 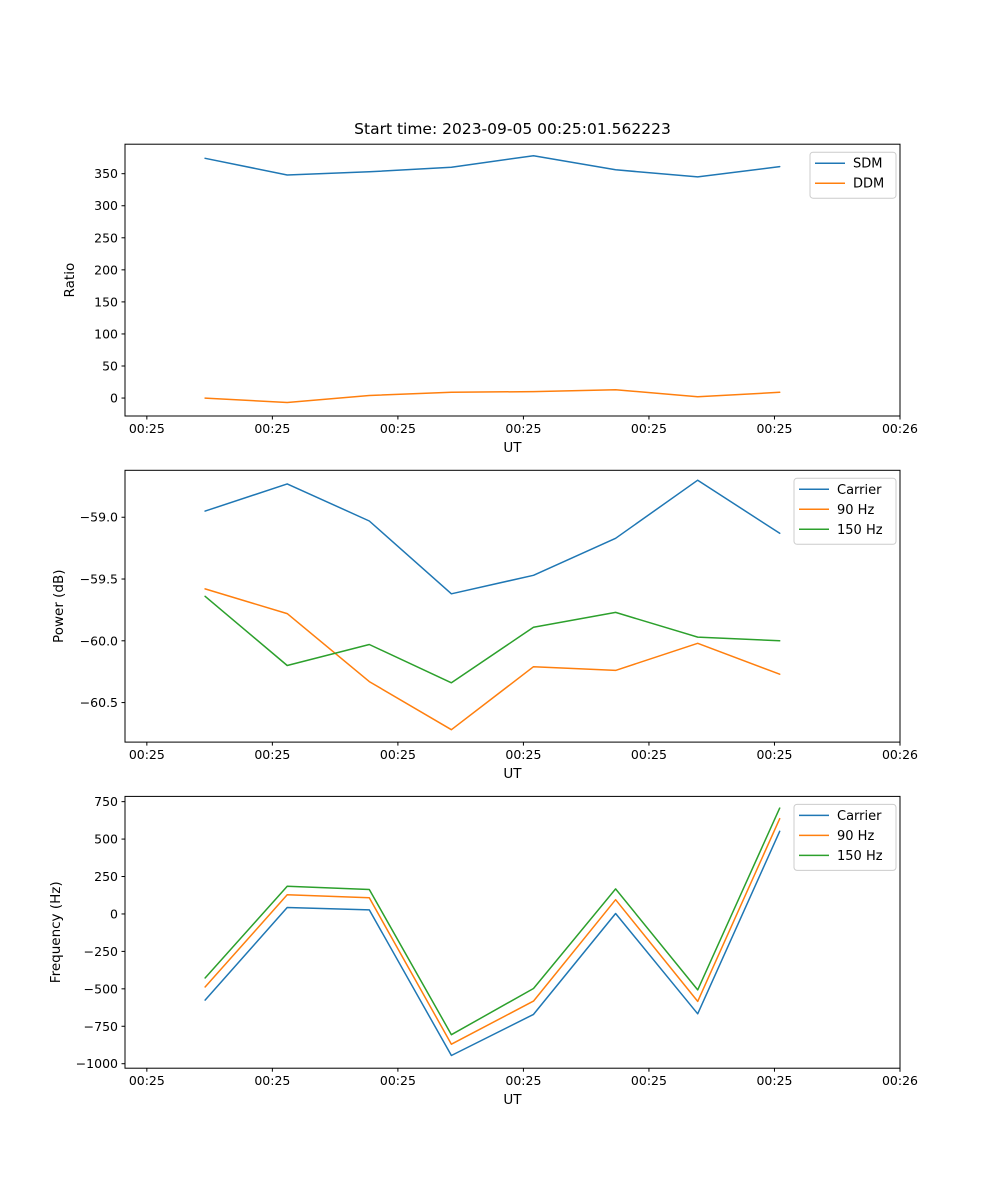 I want to click on y-tick-label: 200, so click(x=106, y=269).